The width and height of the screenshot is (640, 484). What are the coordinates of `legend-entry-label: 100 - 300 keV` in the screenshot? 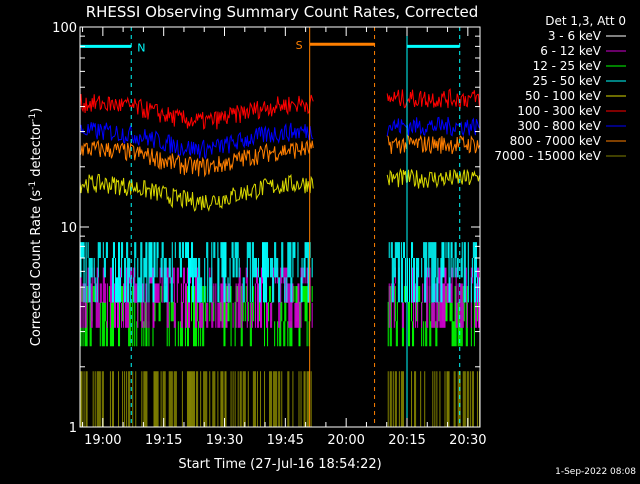 It's located at (559, 111).